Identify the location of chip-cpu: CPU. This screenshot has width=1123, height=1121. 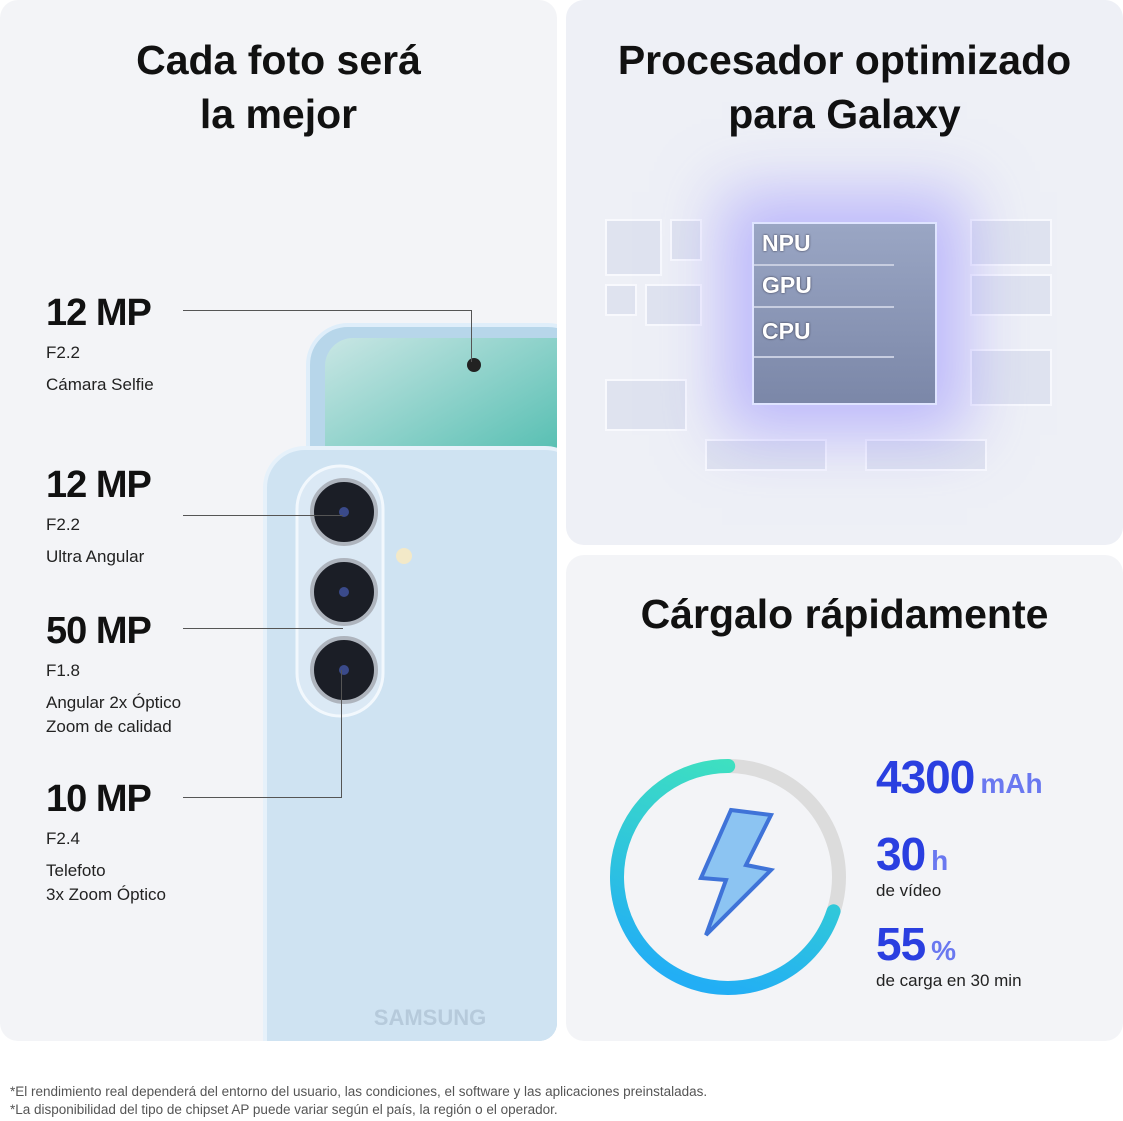
(824, 335).